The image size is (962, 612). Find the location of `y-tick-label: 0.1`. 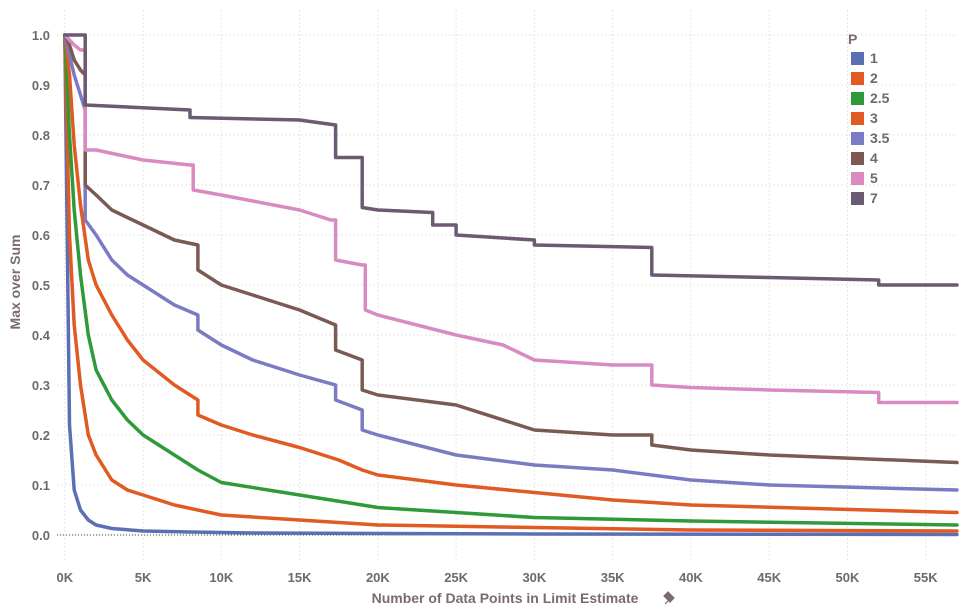

y-tick-label: 0.1 is located at coordinates (41, 485).